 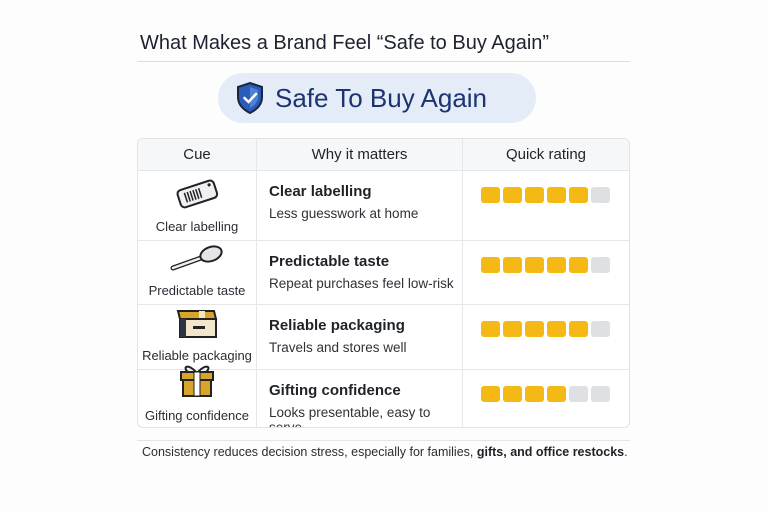 I want to click on footer-end: ., so click(x=626, y=452).